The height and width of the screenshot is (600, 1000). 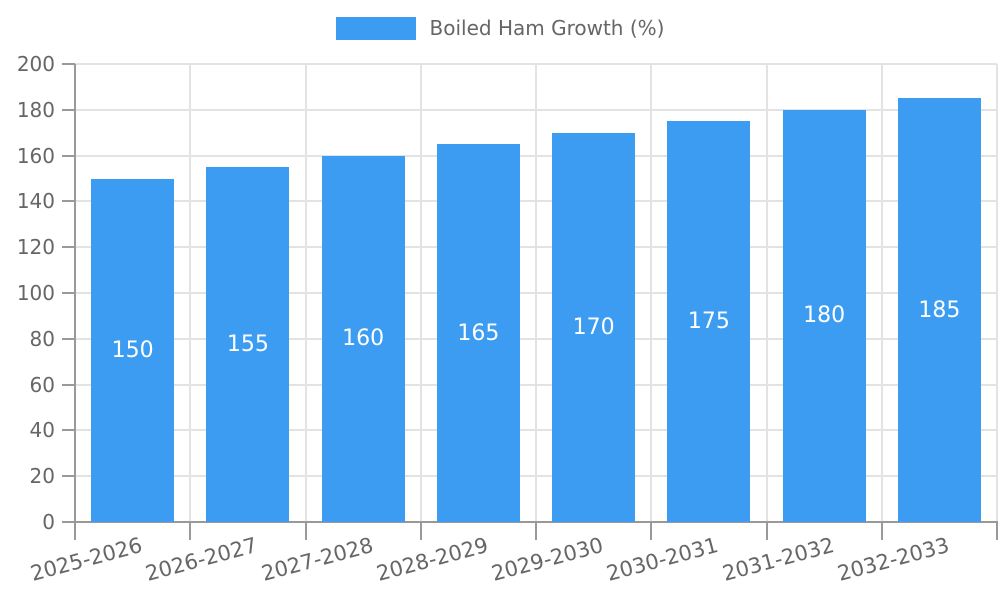 I want to click on bar-value-label: 160, so click(x=363, y=339).